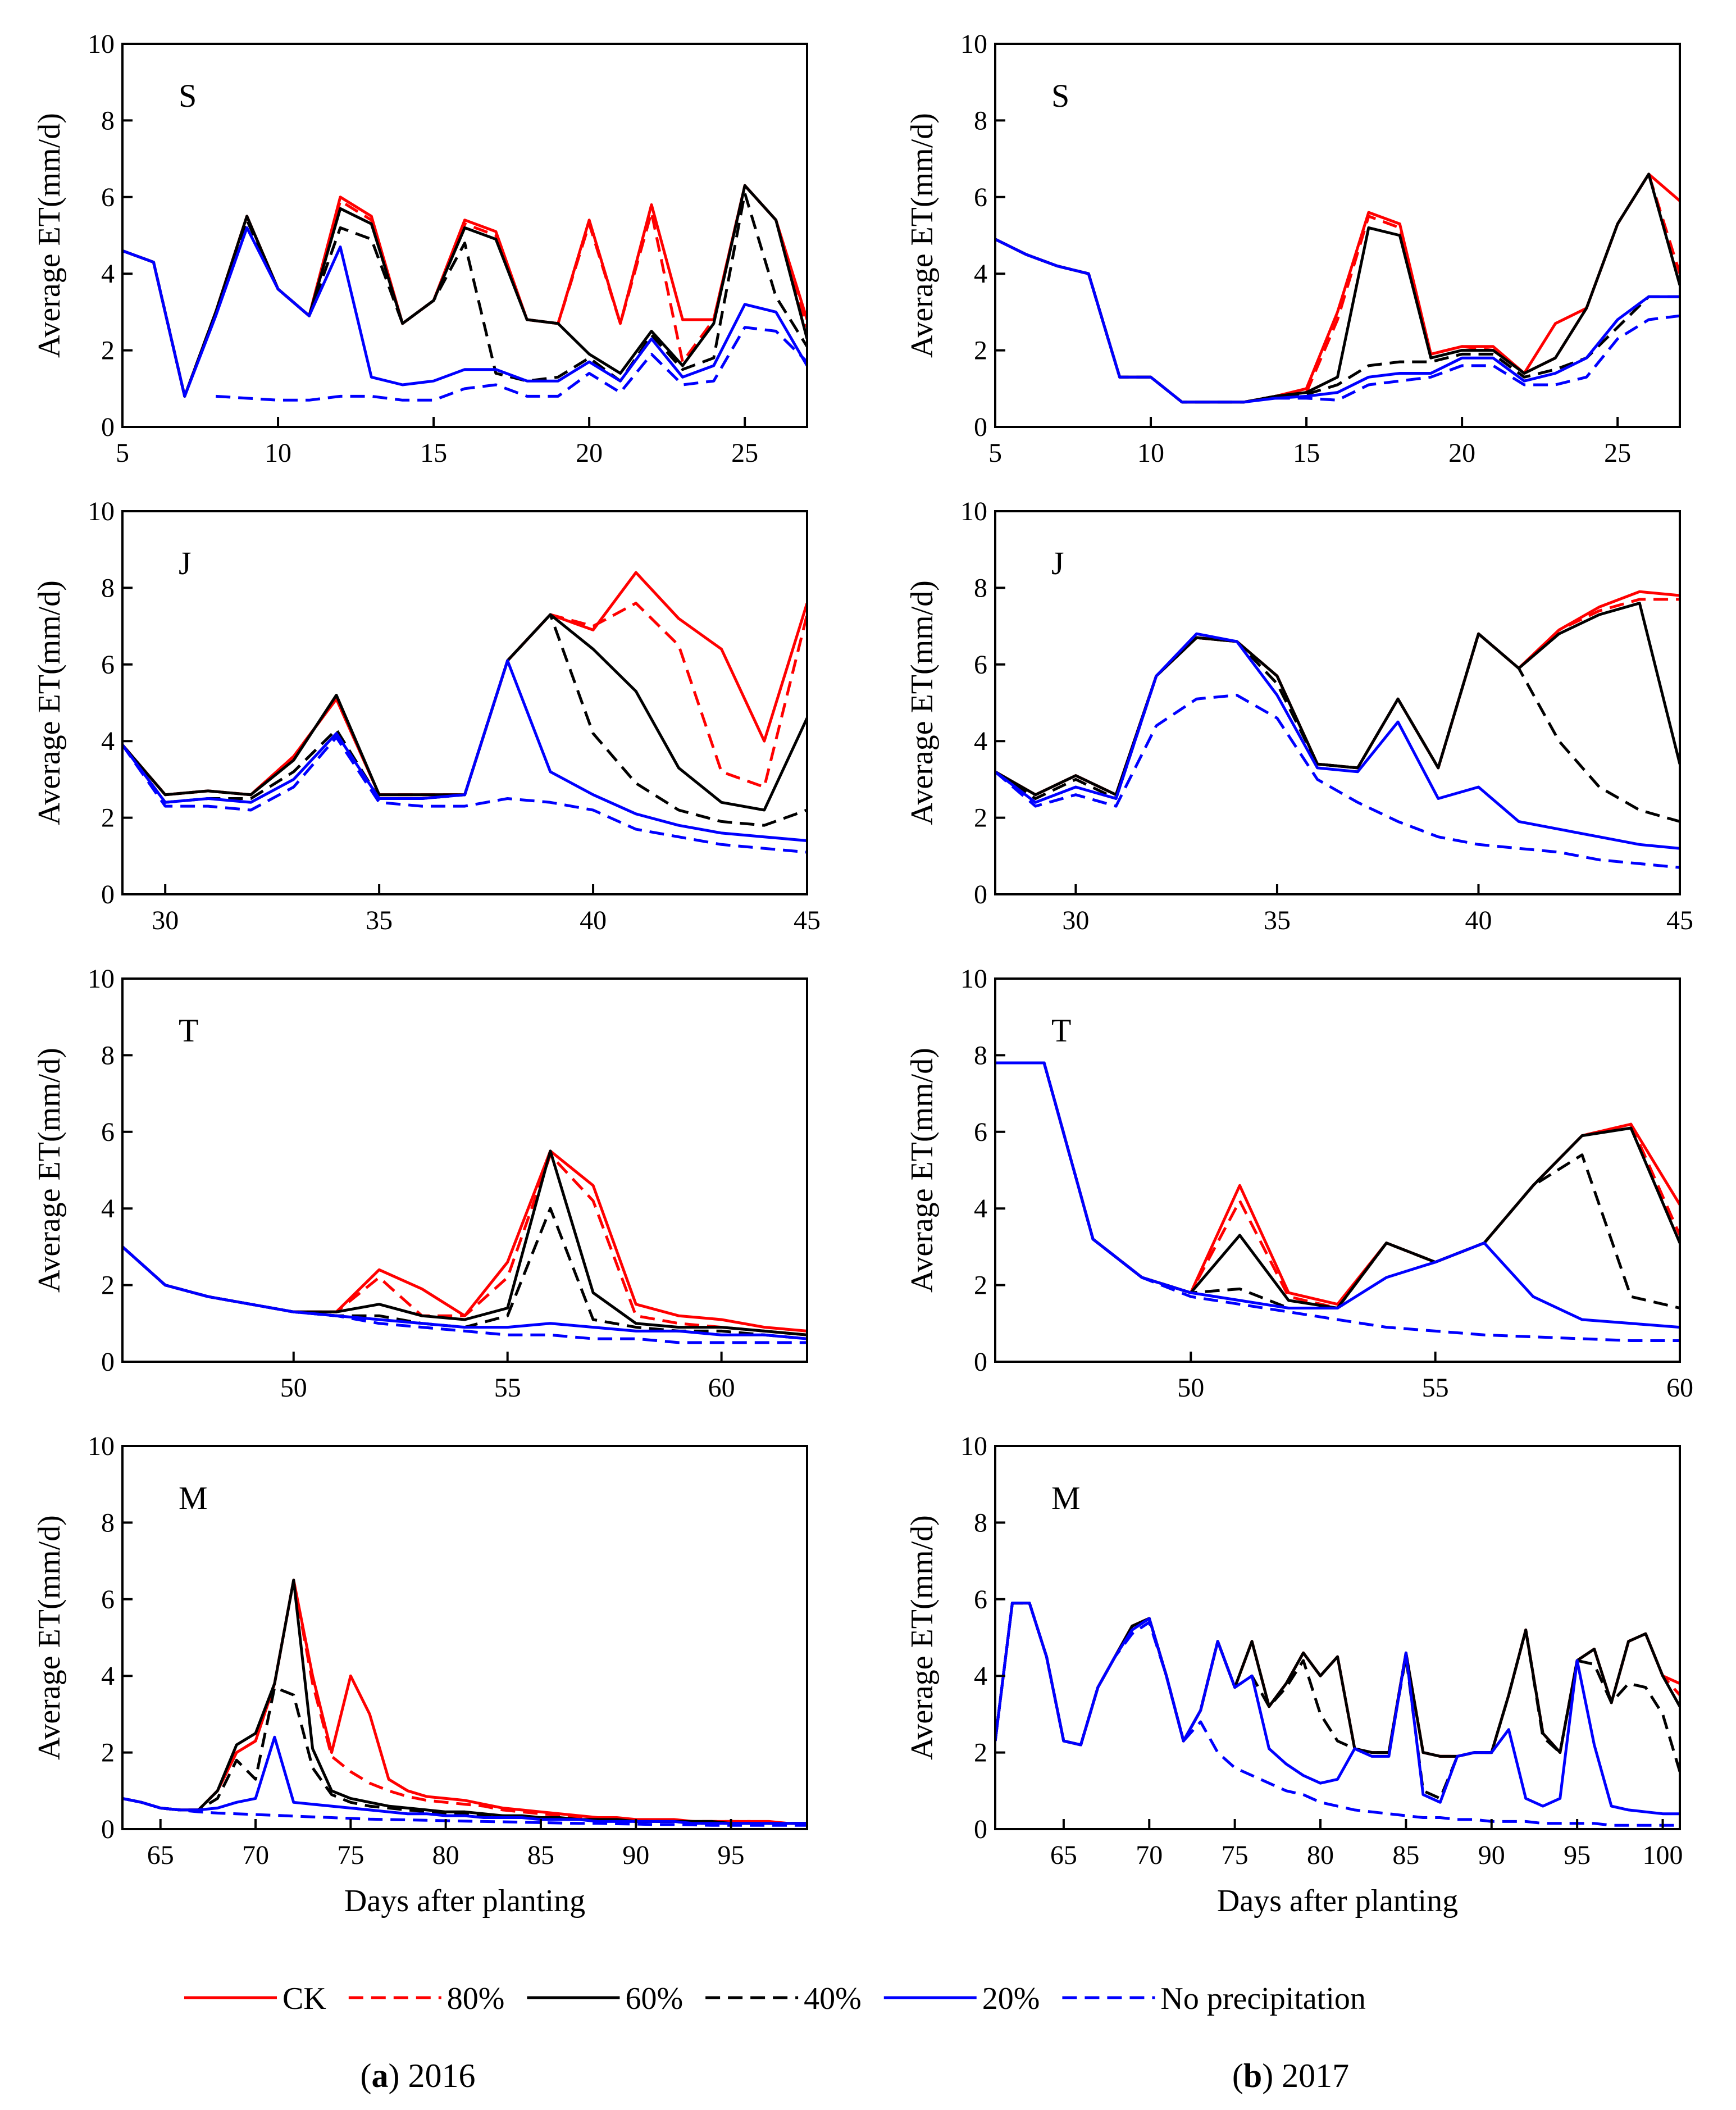 The width and height of the screenshot is (1736, 2110). What do you see at coordinates (833, 1998) in the screenshot?
I see `legend-label-p40: 40%` at bounding box center [833, 1998].